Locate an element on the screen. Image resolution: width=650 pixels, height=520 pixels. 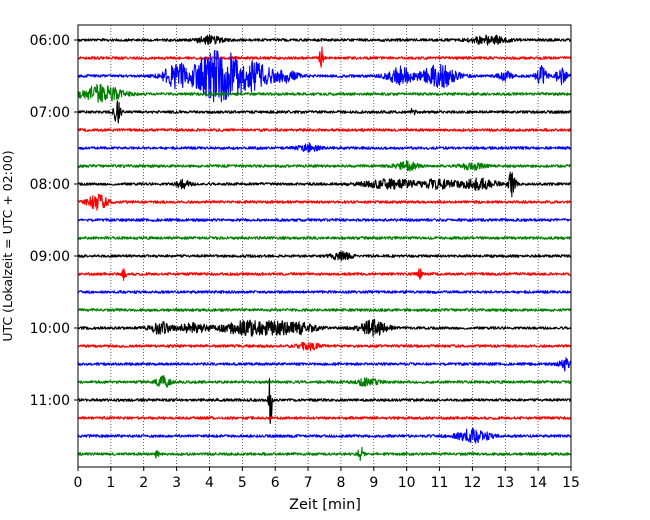
x-tick-label: 13 is located at coordinates (505, 483).